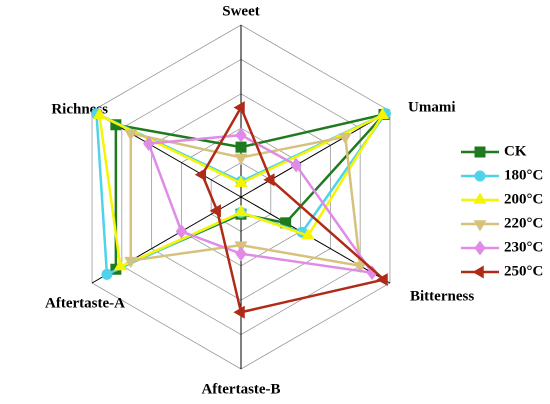  What do you see at coordinates (432, 107) in the screenshot?
I see `axis-label: Umami` at bounding box center [432, 107].